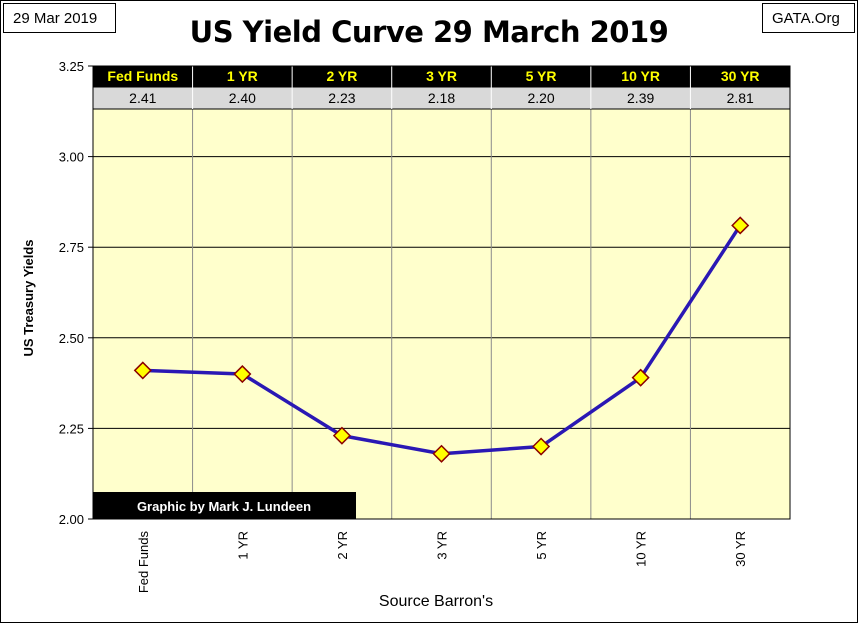 The height and width of the screenshot is (623, 858). What do you see at coordinates (640, 76) in the screenshot?
I see `table-header-cell: 10 YR` at bounding box center [640, 76].